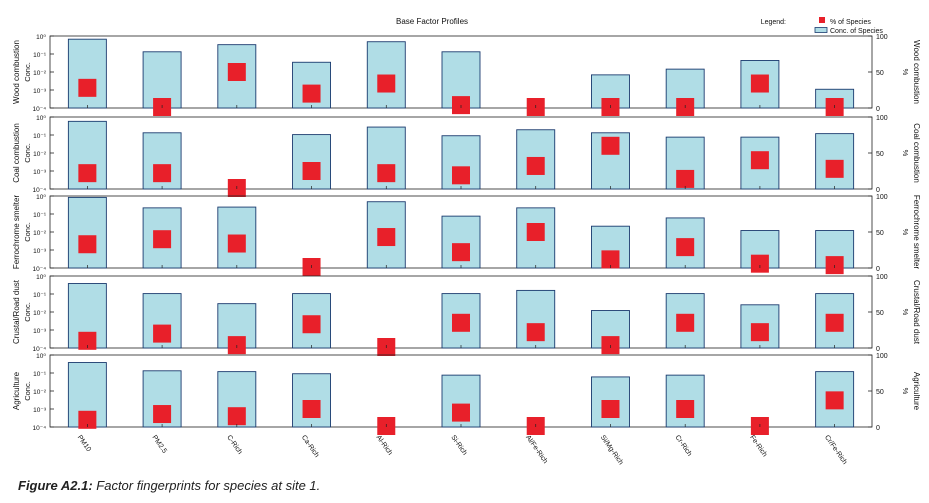 The height and width of the screenshot is (503, 929). Describe the element at coordinates (16, 232) in the screenshot. I see `panel-left-label-ferrochrome-smelter: Ferrochrome smelter` at that location.